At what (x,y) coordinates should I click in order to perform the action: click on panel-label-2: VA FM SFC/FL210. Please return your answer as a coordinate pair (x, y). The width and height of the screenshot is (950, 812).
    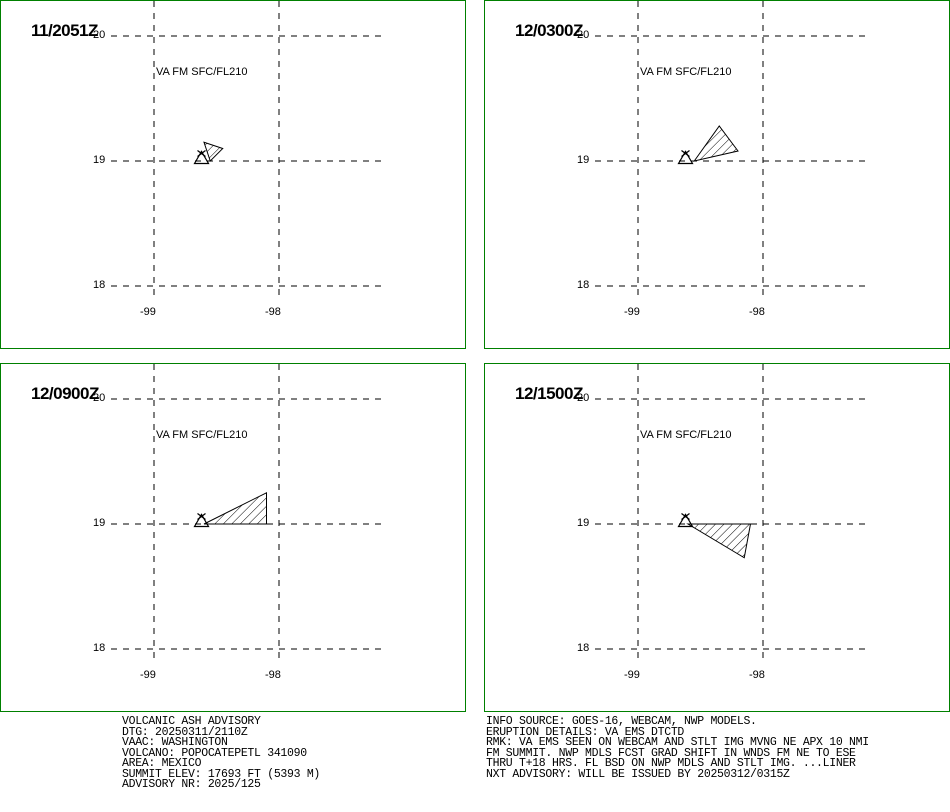
    Looking at the image, I should click on (686, 72).